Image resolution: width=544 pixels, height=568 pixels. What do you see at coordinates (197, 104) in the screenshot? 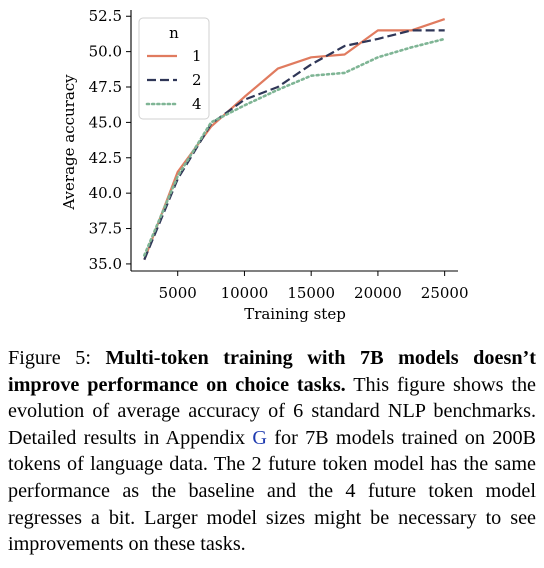
I see `legend-label-n-4: 4` at bounding box center [197, 104].